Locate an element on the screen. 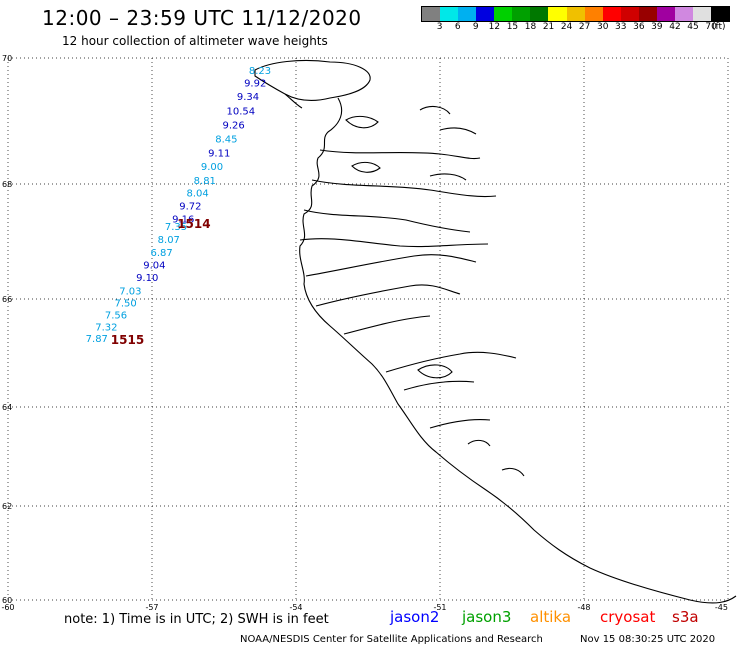 The width and height of the screenshot is (740, 650). wave-height-value: 9.10 is located at coordinates (147, 278).